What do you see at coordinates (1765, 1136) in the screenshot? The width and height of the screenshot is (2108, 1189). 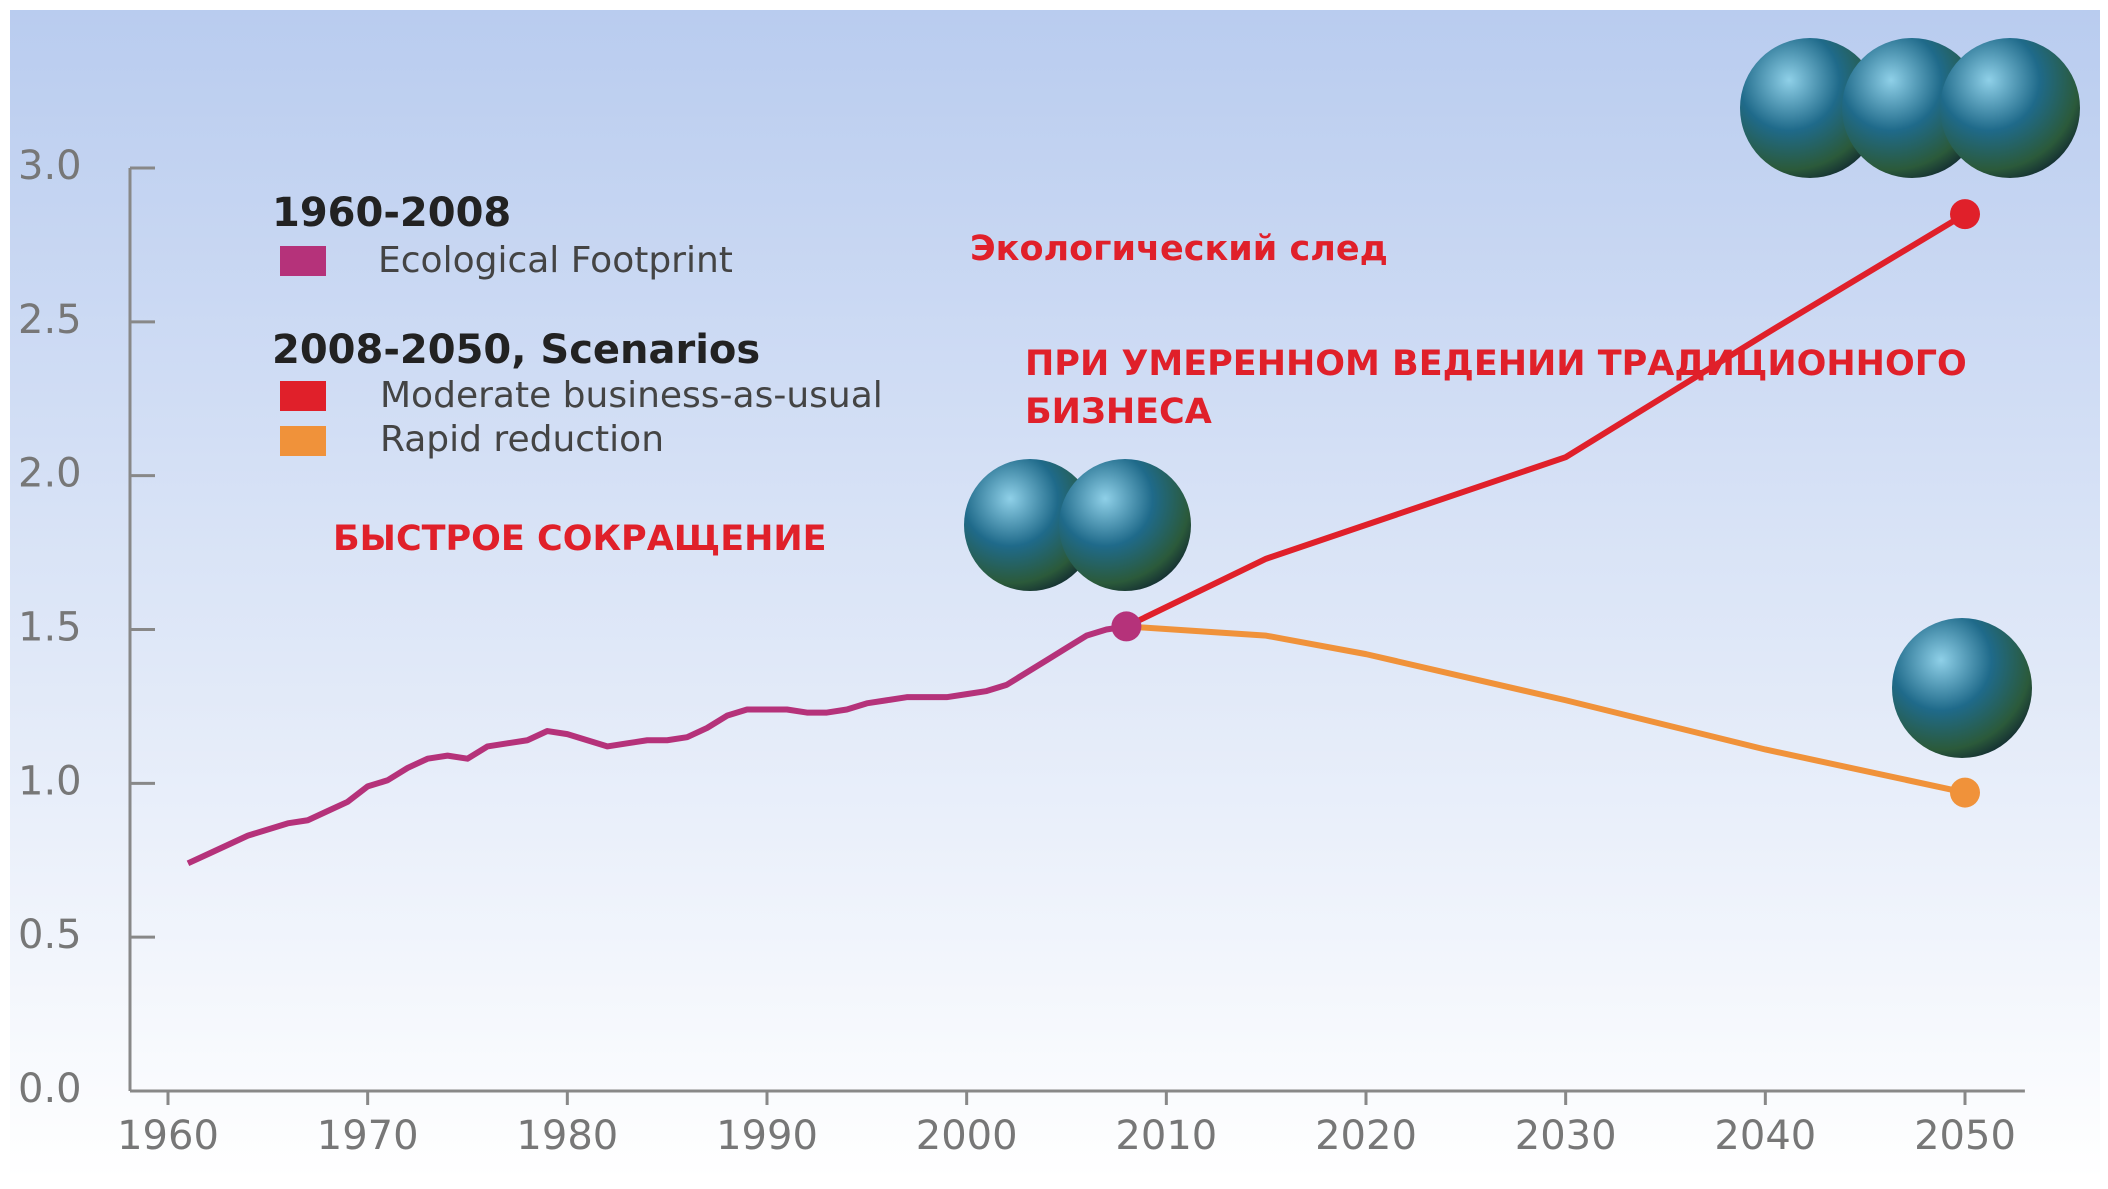 I see `x-tick-label: 2040` at bounding box center [1765, 1136].